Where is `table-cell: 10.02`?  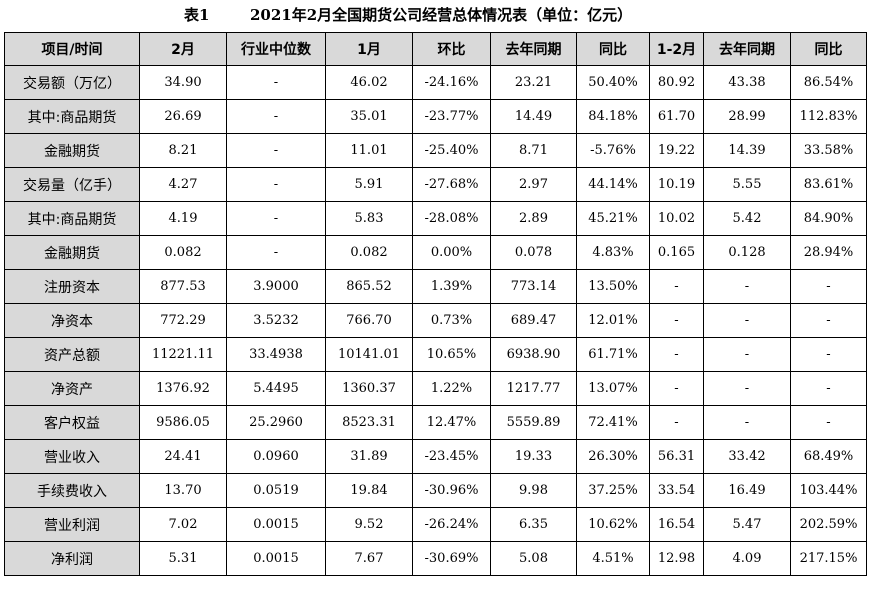
table-cell: 10.02 is located at coordinates (676, 218).